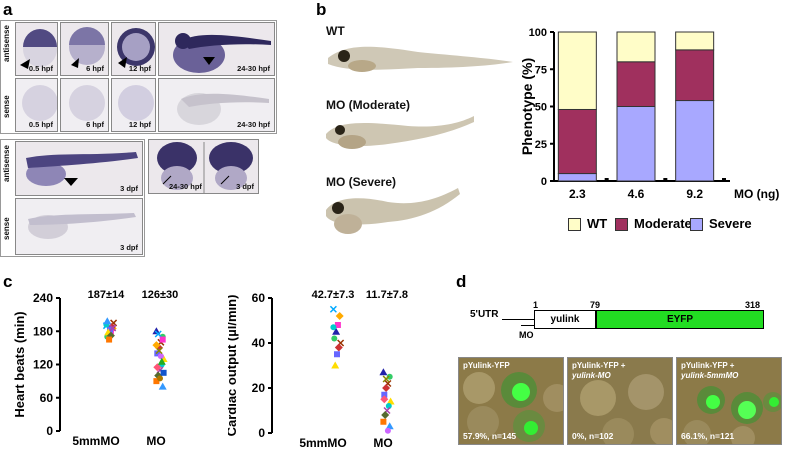 The image size is (787, 457). What do you see at coordinates (541, 145) in the screenshot?
I see `y-tick-label: 25` at bounding box center [541, 145].